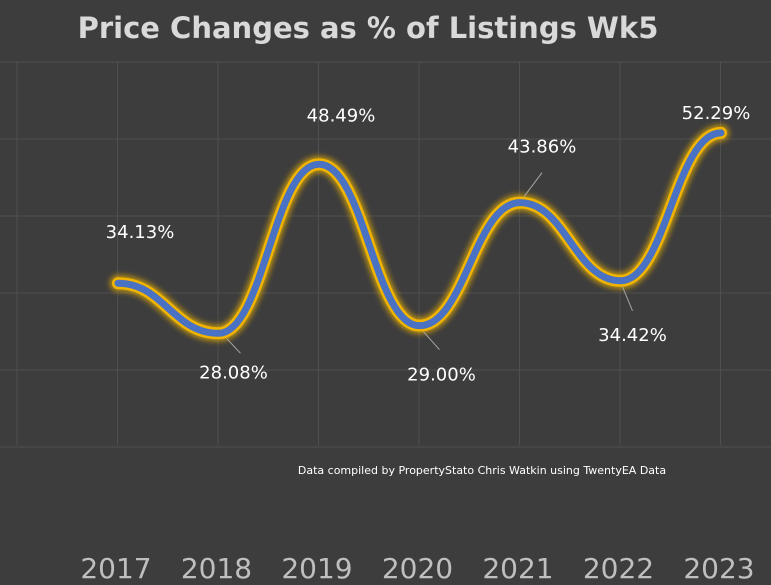 The width and height of the screenshot is (771, 585). Describe the element at coordinates (233, 372) in the screenshot. I see `data-label: 28.08%` at that location.